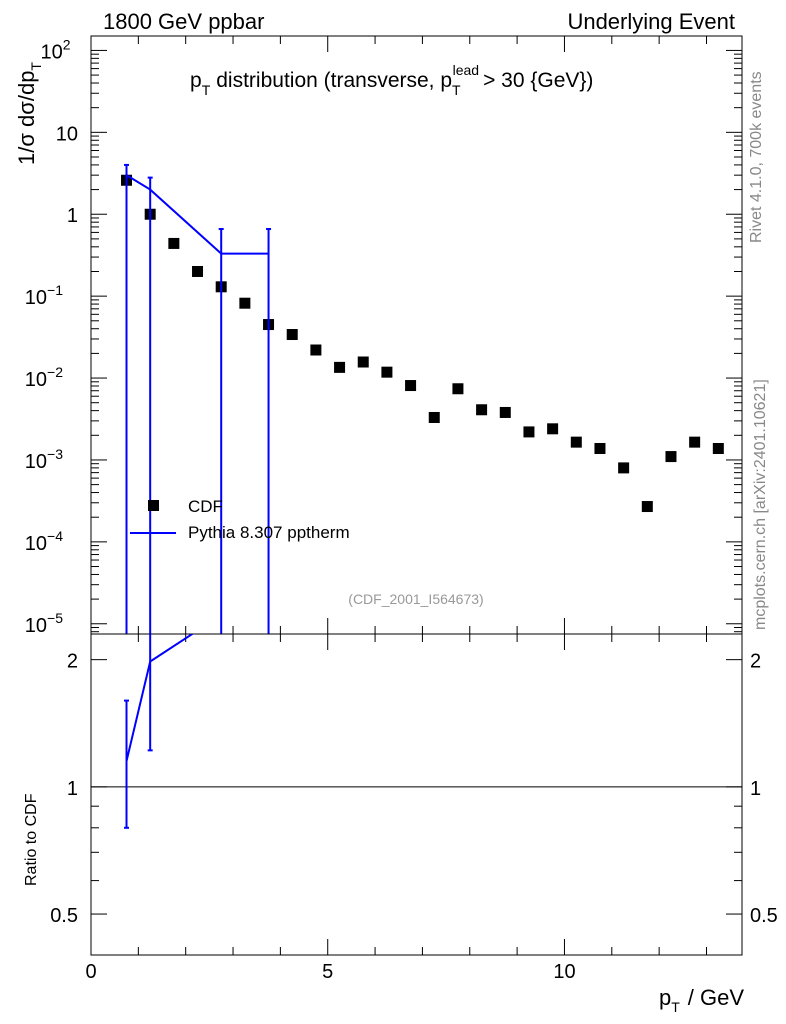 Image resolution: width=786 pixels, height=1024 pixels. What do you see at coordinates (197, 214) in the screenshot?
I see `pythia-series-line` at bounding box center [197, 214].